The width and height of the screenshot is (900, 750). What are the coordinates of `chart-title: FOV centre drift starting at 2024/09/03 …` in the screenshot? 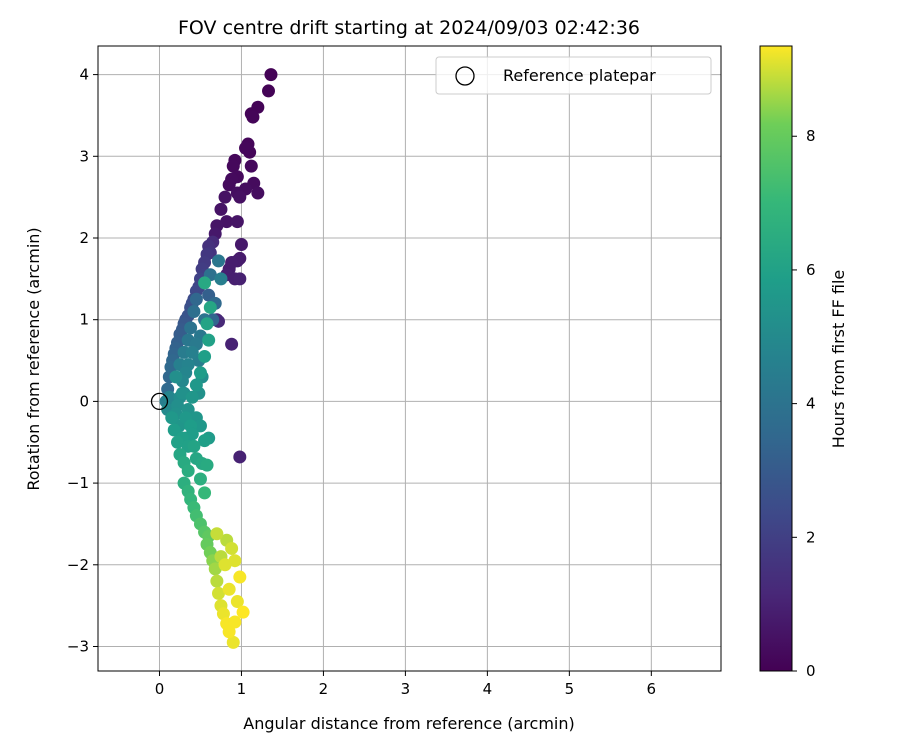 It's located at (409, 28).